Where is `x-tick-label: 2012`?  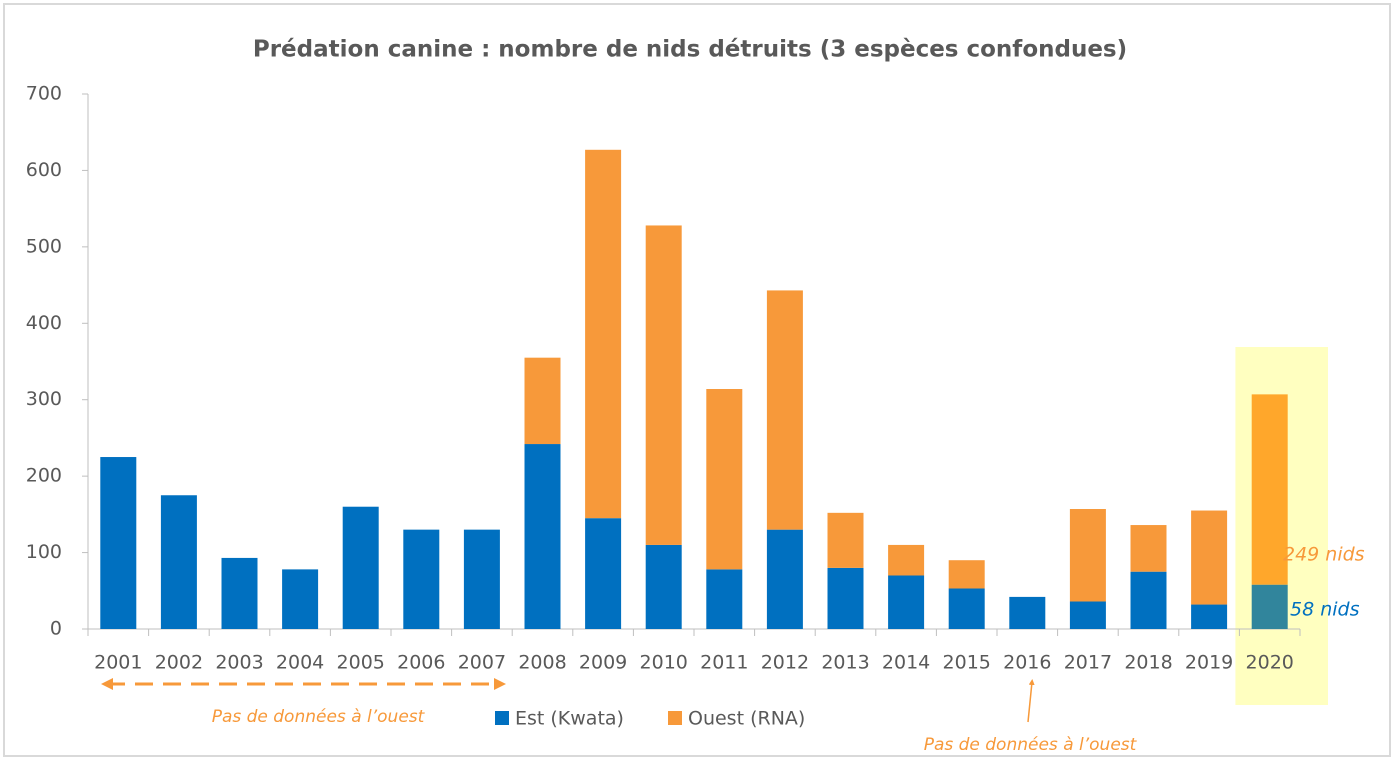
x-tick-label: 2012 is located at coordinates (785, 663).